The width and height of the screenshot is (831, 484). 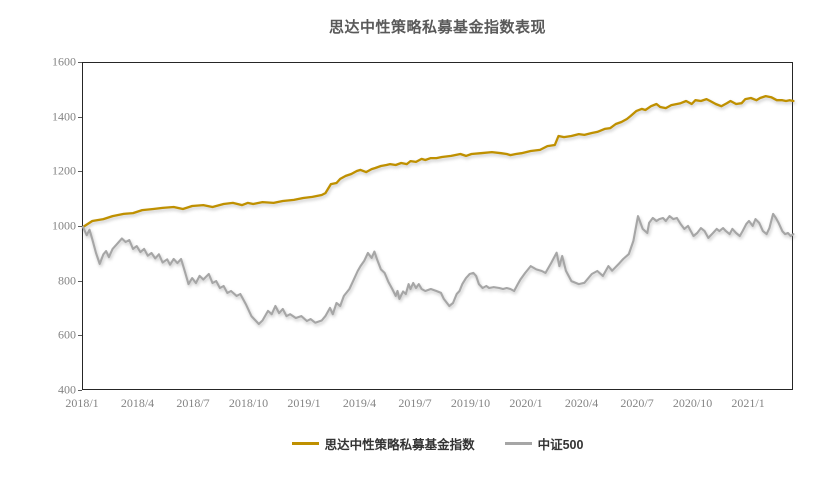 I want to click on x-tick-label: 2019/10, so click(x=470, y=403).